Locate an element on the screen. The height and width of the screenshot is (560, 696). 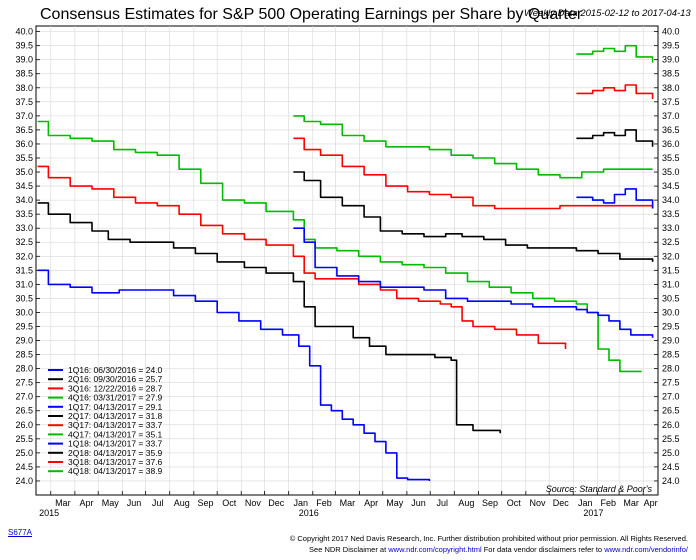
y-tick-label-left: 25.5 is located at coordinates (24, 439).